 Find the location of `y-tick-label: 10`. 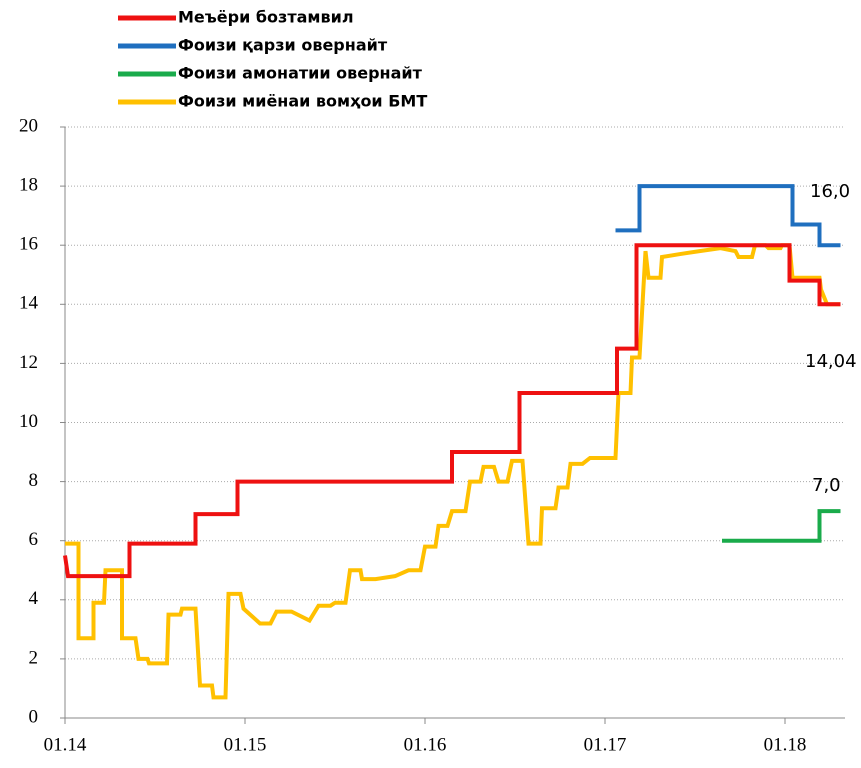

y-tick-label: 10 is located at coordinates (28, 421).